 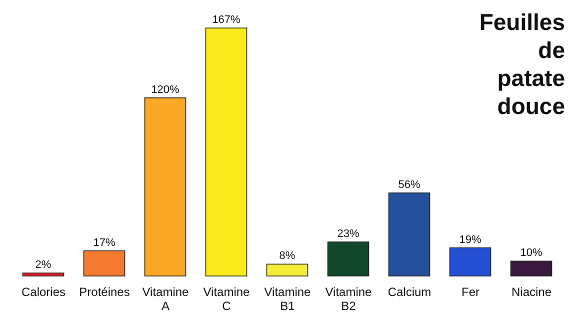 What do you see at coordinates (470, 240) in the screenshot?
I see `data-label: 19%` at bounding box center [470, 240].